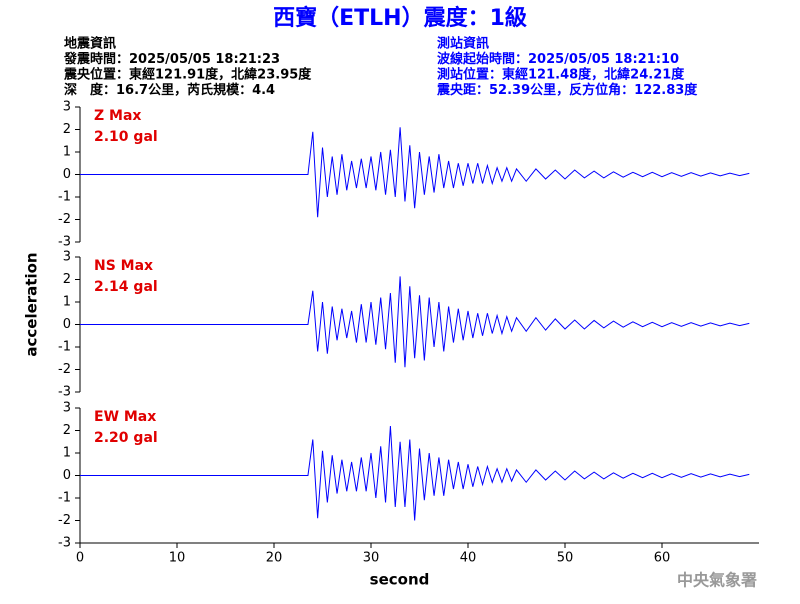 The image size is (800, 604). I want to click on max-label: EW Max, so click(125, 417).